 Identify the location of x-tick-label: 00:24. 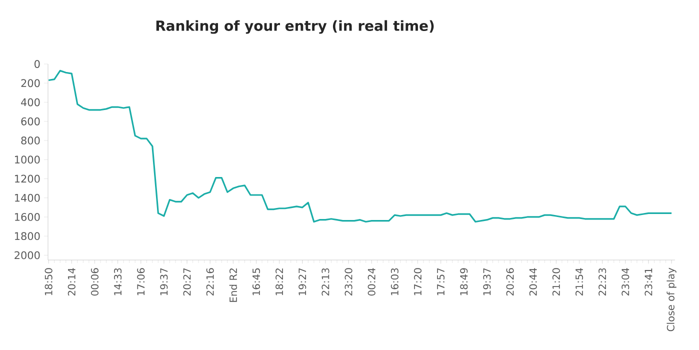
(372, 282).